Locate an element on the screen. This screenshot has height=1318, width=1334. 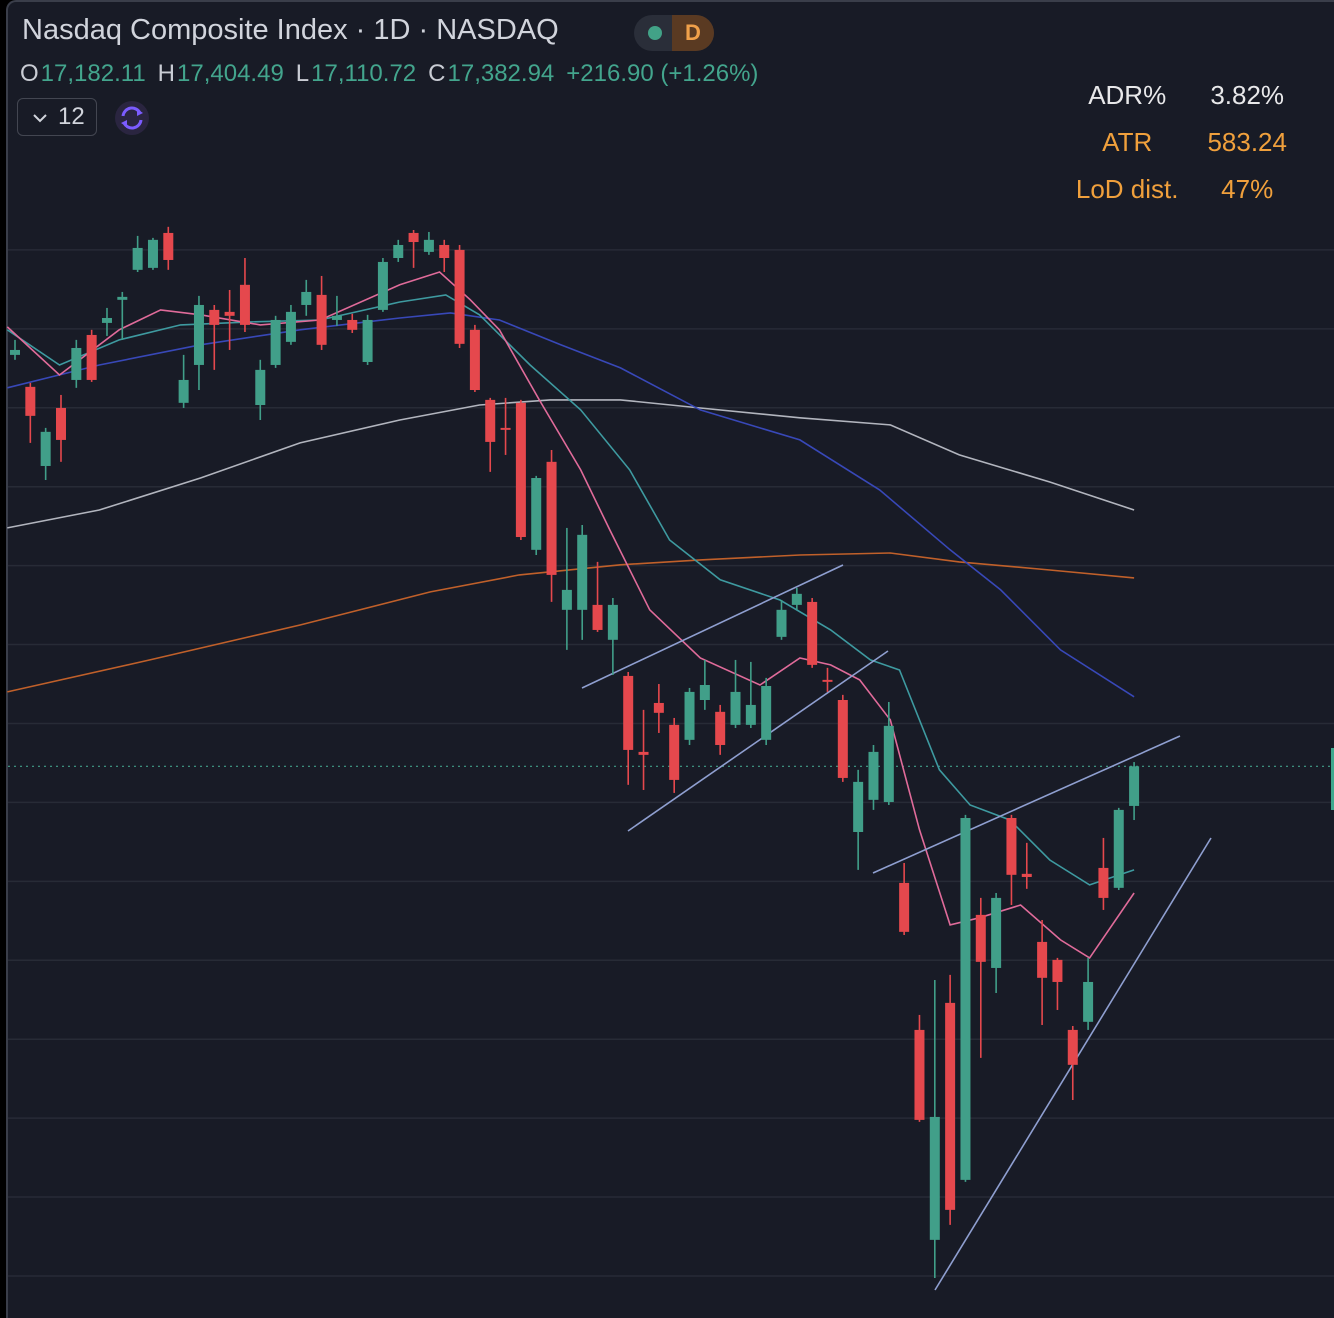
badge-letter: D is located at coordinates (693, 33).